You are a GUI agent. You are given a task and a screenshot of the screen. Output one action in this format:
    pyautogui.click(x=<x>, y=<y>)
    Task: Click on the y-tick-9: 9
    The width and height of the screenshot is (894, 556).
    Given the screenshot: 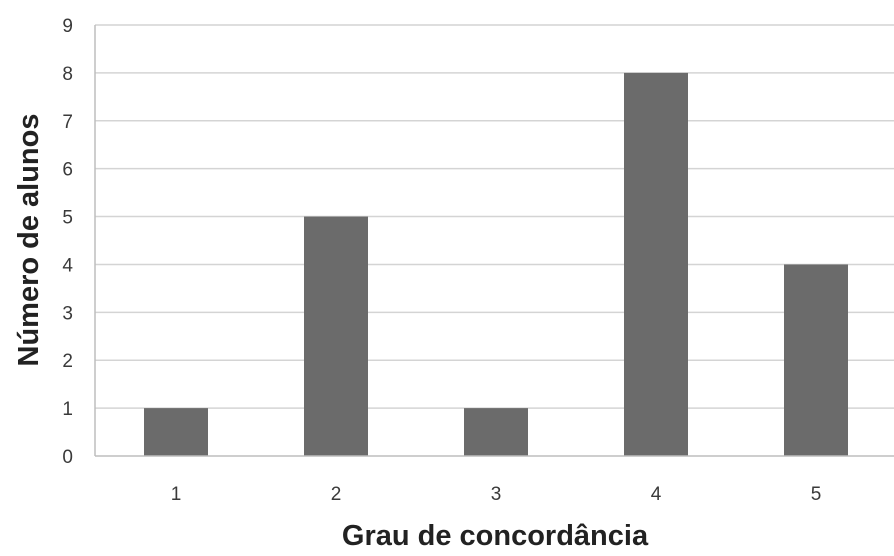 What is the action you would take?
    pyautogui.click(x=67, y=26)
    